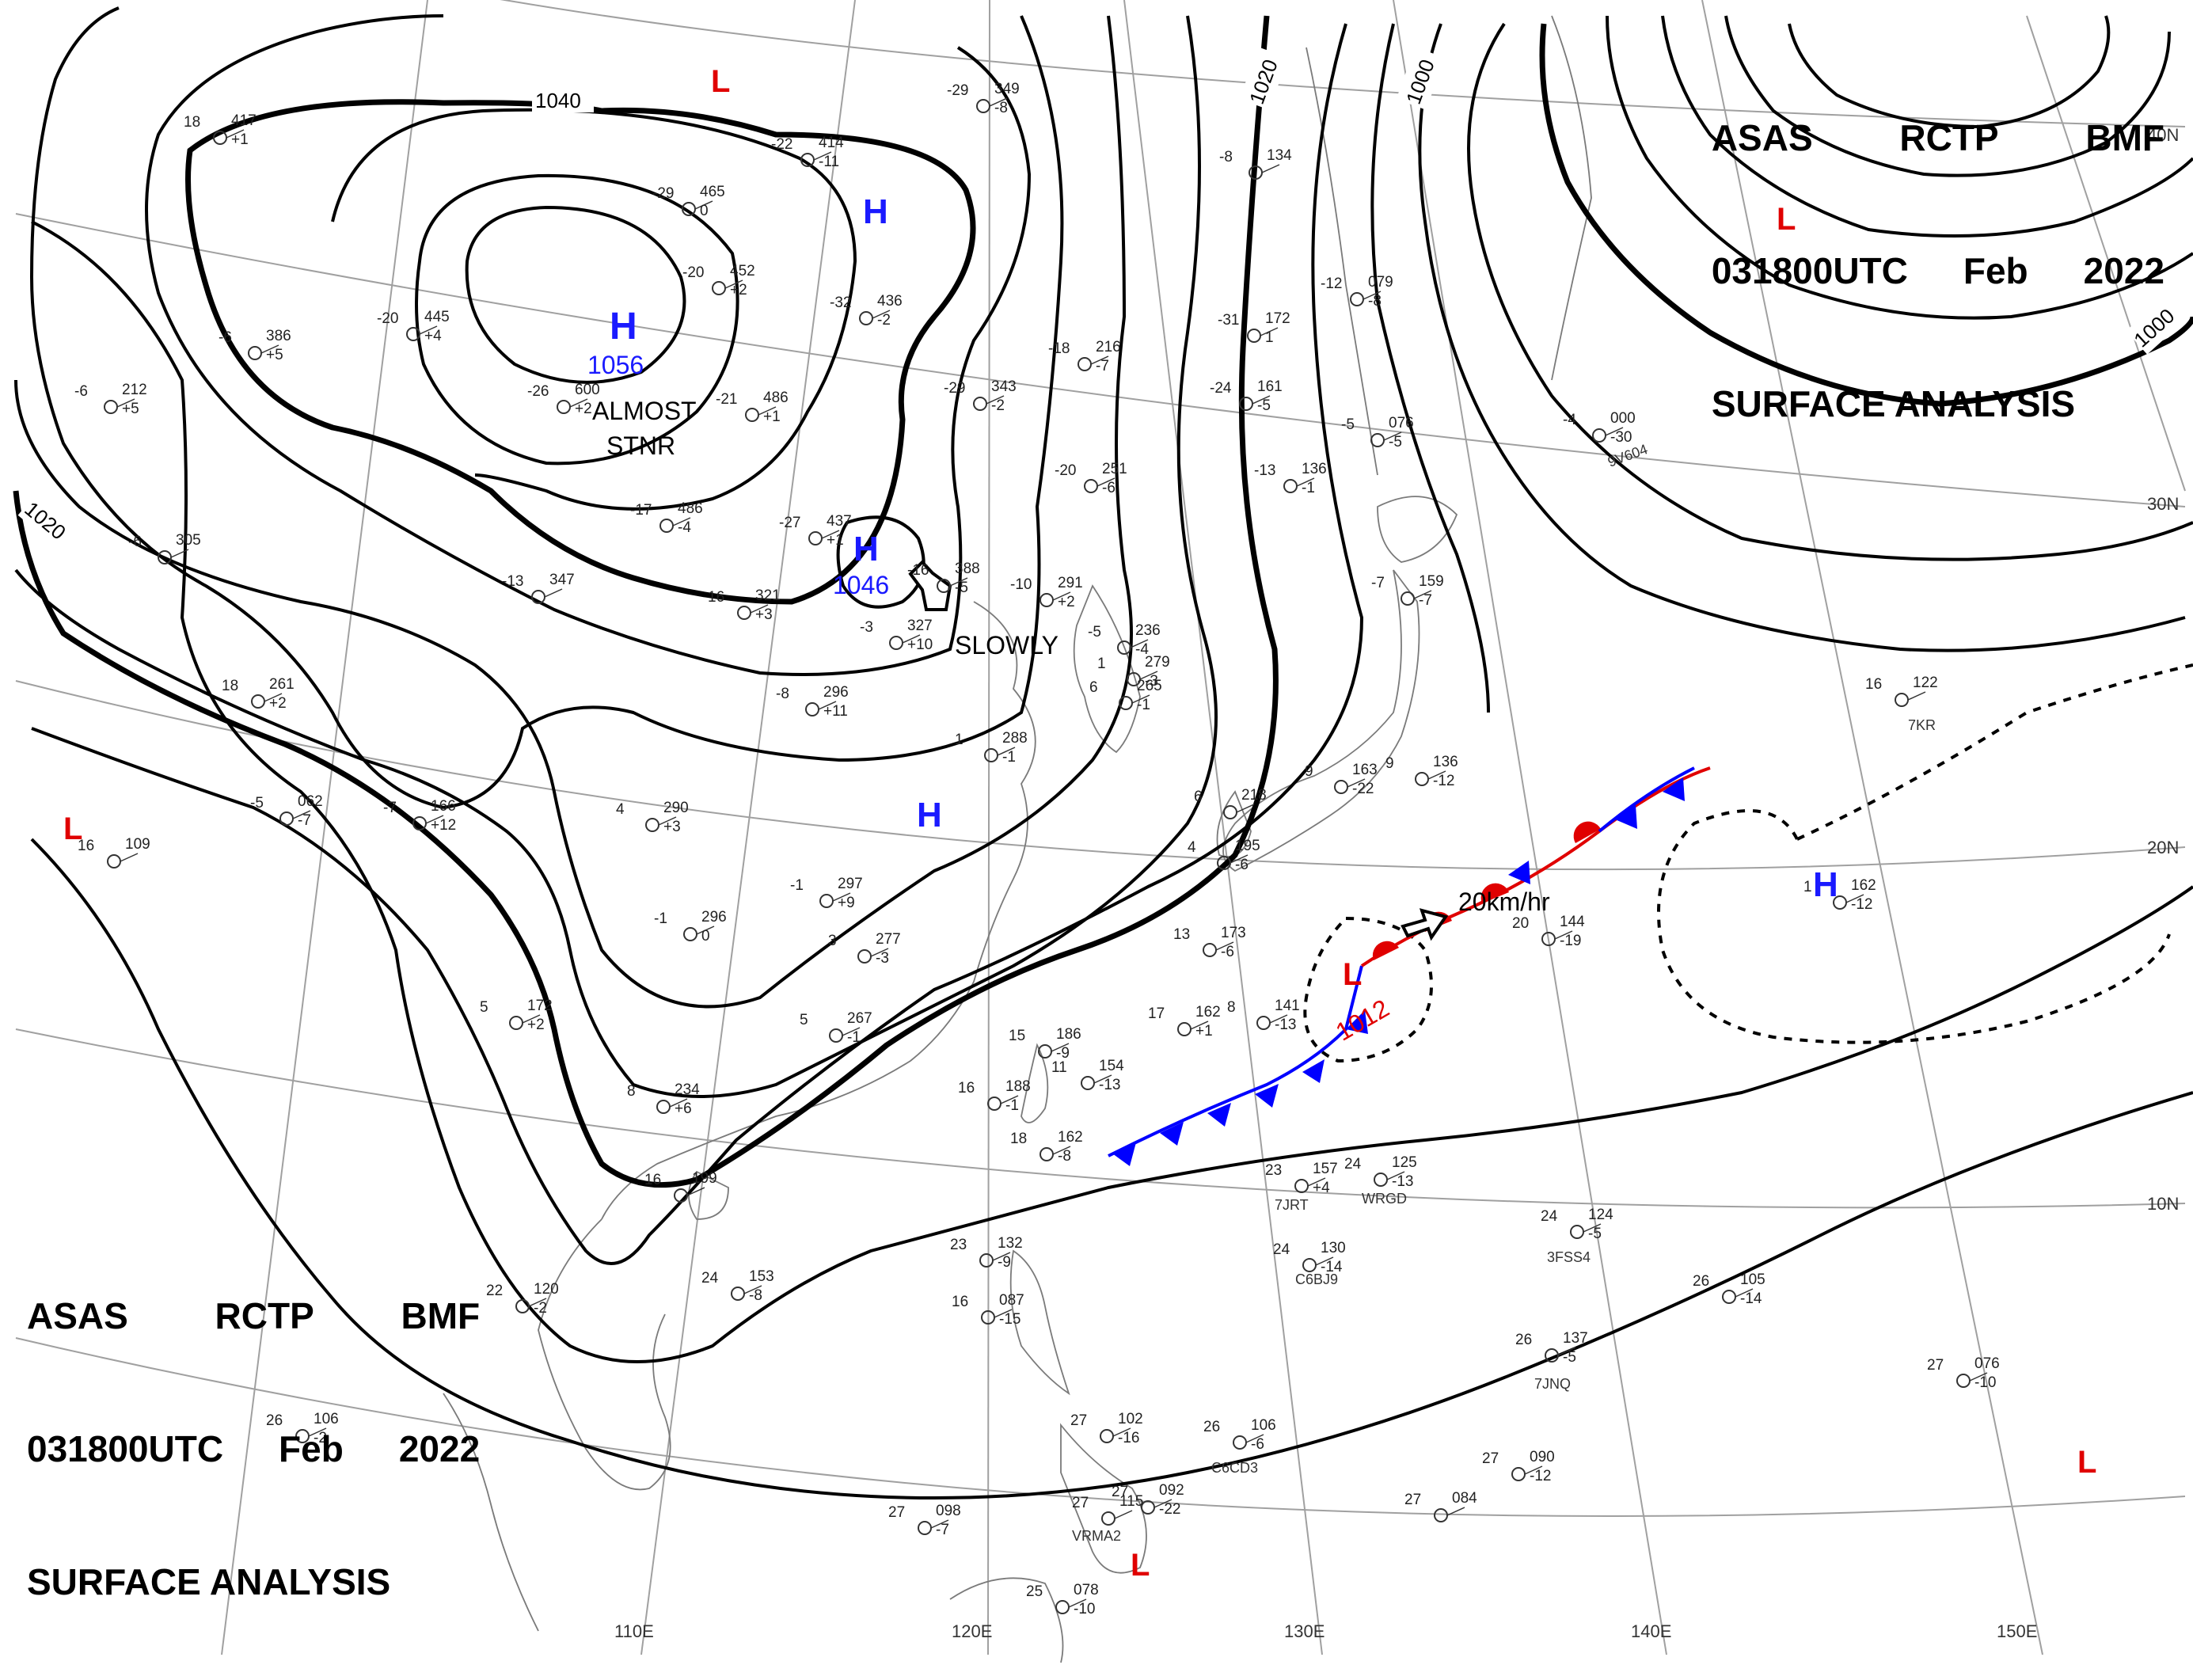 The image size is (2193, 1680). I want to click on station-plot: -5 076 -5, so click(1377, 432).